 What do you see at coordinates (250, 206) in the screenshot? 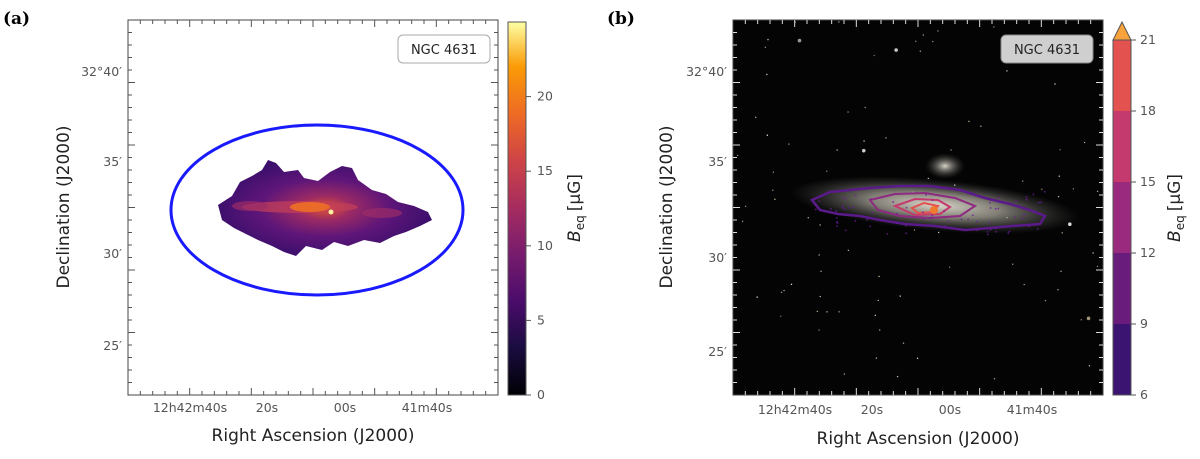
I see `panel-a-east-lobe` at bounding box center [250, 206].